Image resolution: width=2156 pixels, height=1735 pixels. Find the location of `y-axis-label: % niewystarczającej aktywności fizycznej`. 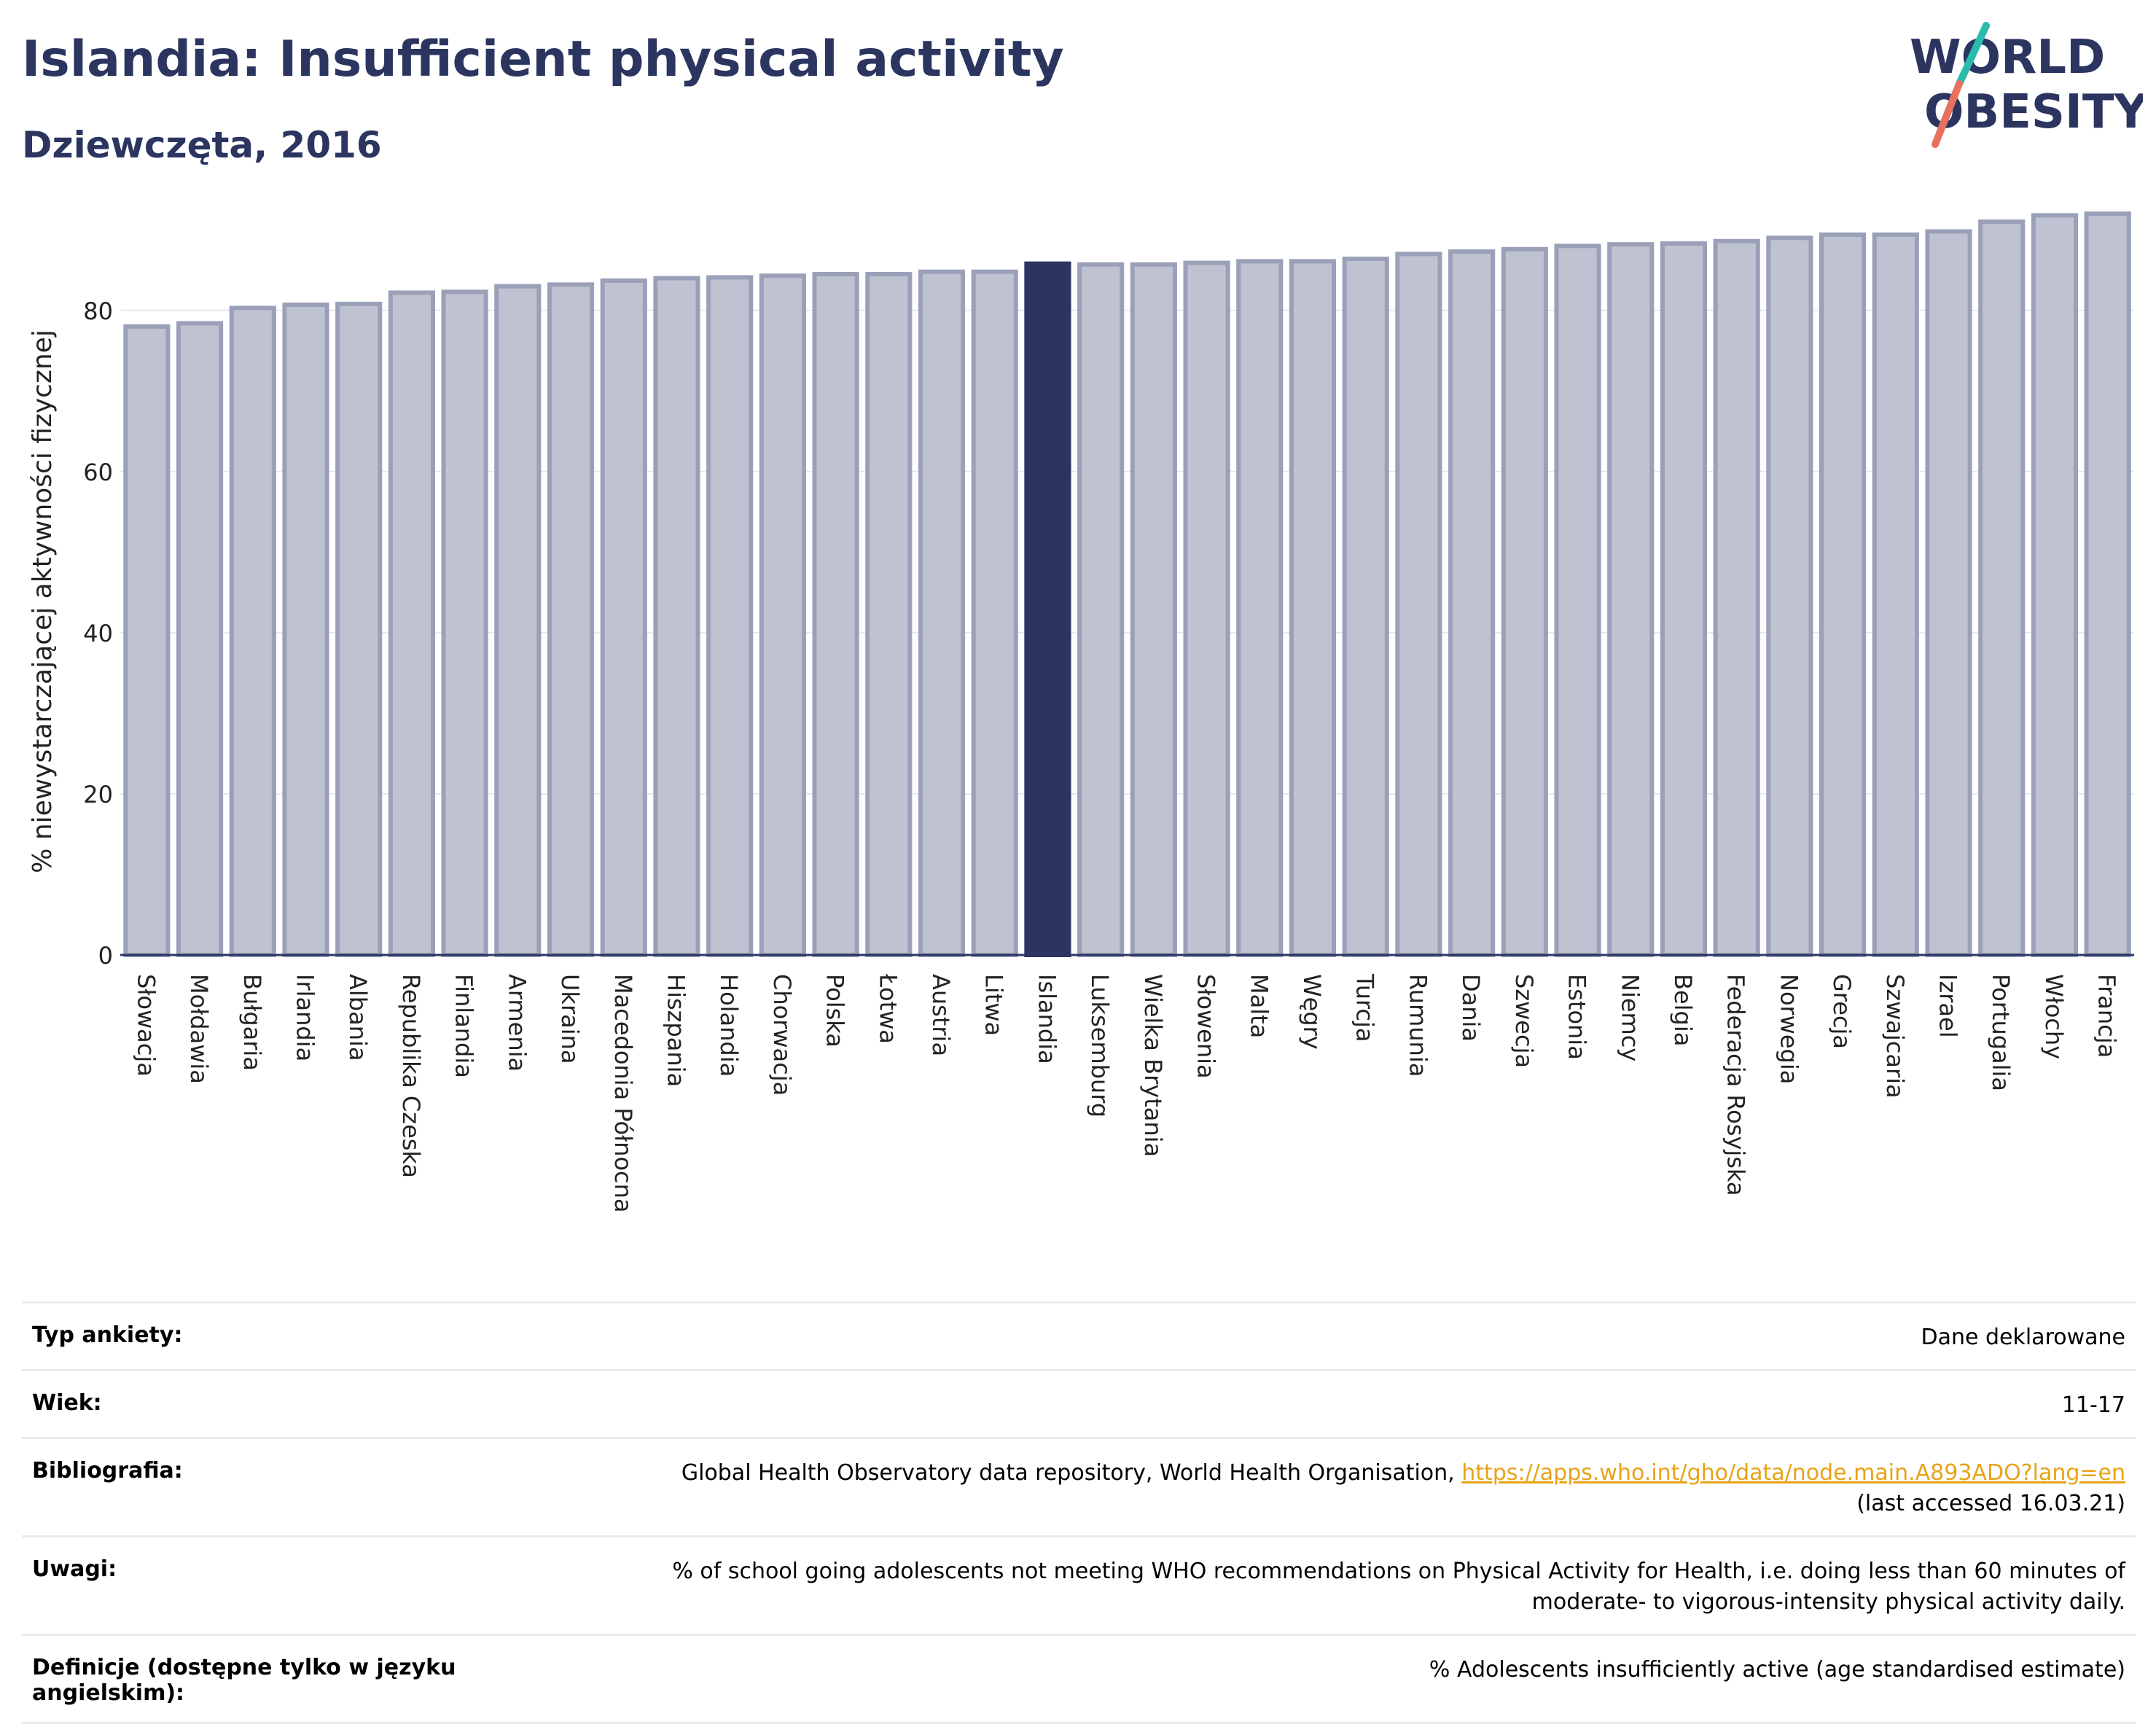

y-axis-label: % niewystarczającej aktywności fizycznej is located at coordinates (43, 601).